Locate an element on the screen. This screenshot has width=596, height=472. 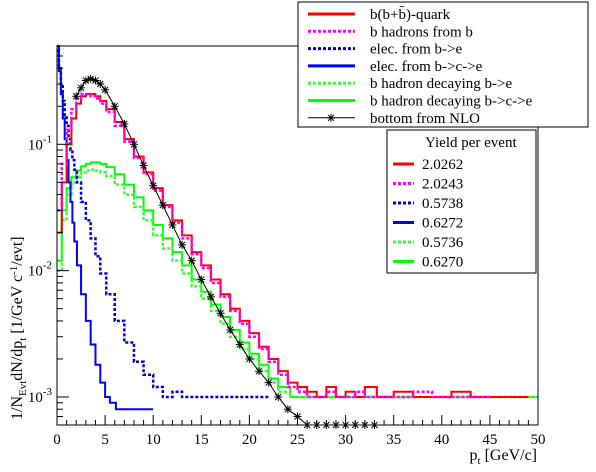
series-line is located at coordinates (105, 228).